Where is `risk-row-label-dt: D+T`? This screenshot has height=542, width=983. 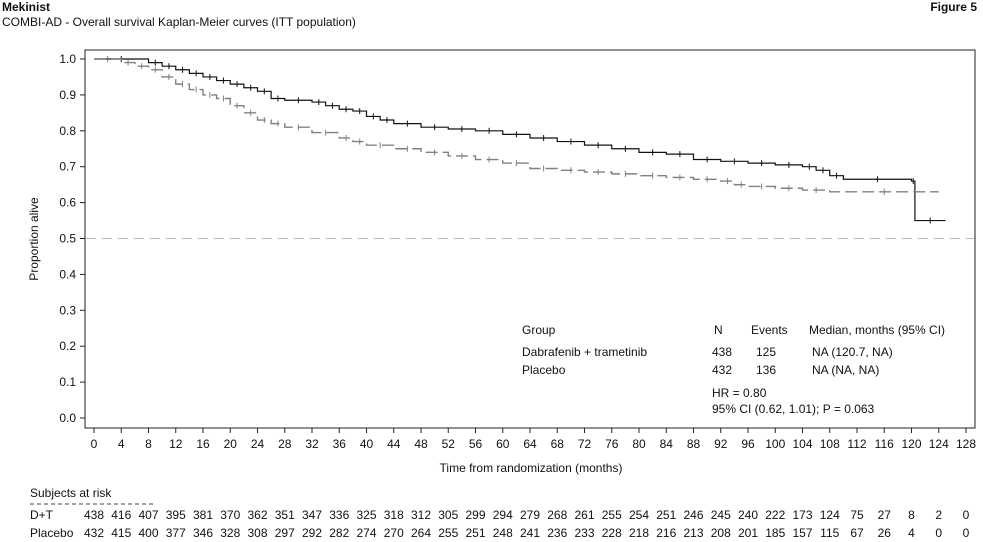
risk-row-label-dt: D+T is located at coordinates (42, 515).